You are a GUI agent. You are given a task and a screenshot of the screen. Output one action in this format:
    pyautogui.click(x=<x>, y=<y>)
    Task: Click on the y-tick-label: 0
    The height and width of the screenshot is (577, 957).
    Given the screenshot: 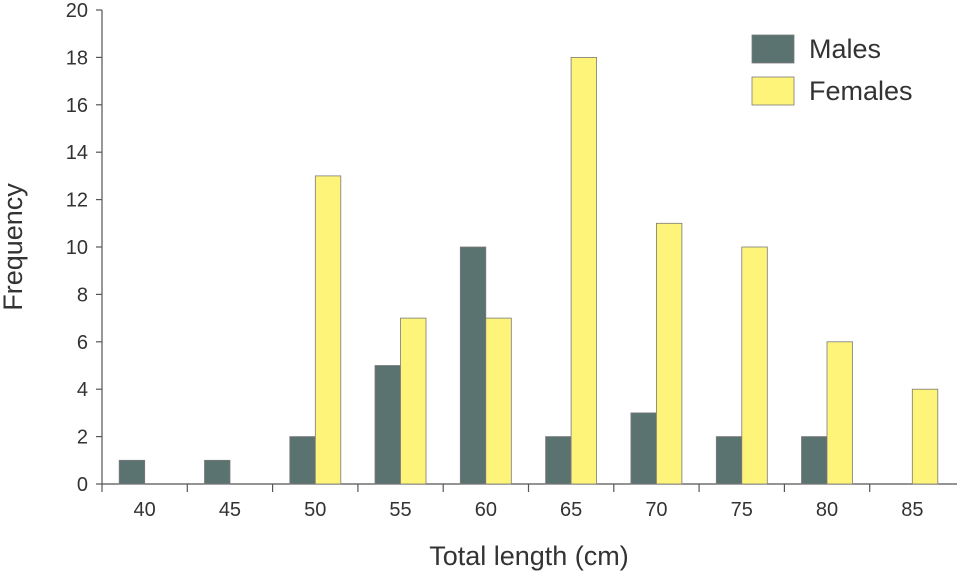 What is the action you would take?
    pyautogui.click(x=82, y=485)
    